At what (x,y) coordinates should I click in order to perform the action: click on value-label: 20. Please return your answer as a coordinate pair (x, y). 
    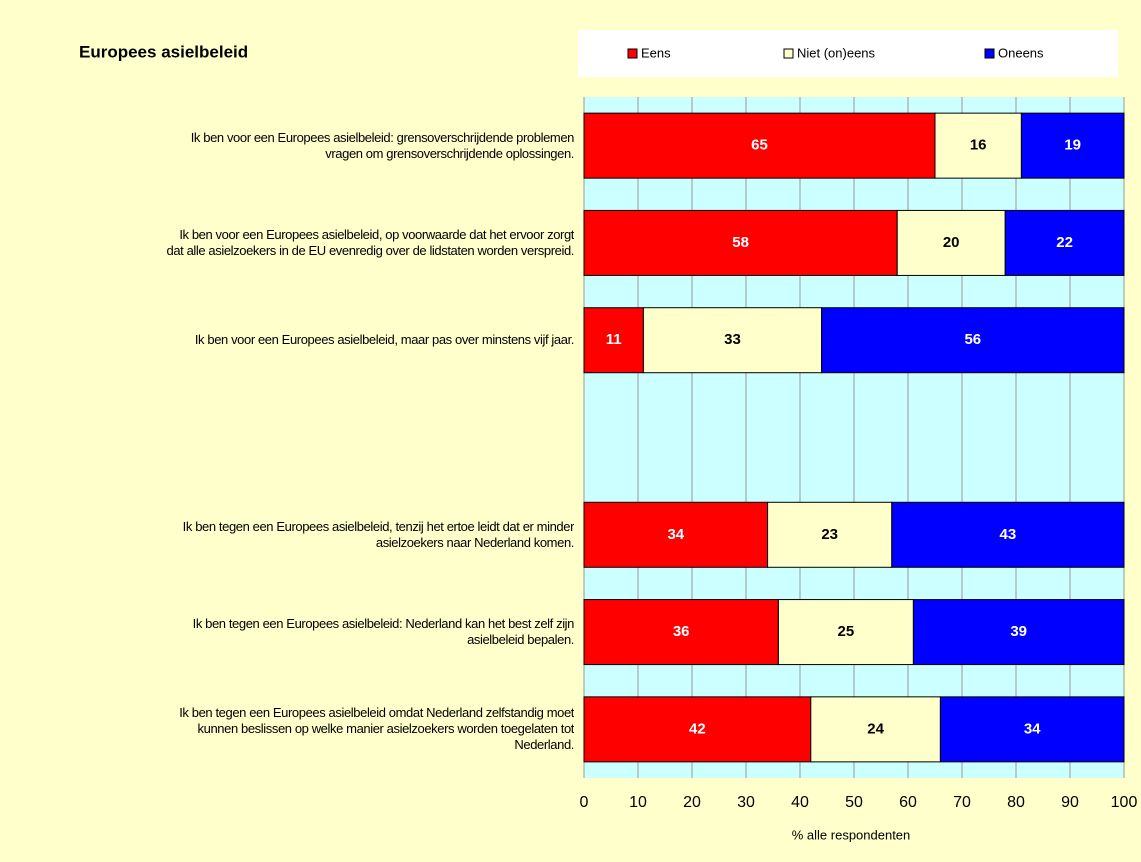
    Looking at the image, I should click on (951, 242).